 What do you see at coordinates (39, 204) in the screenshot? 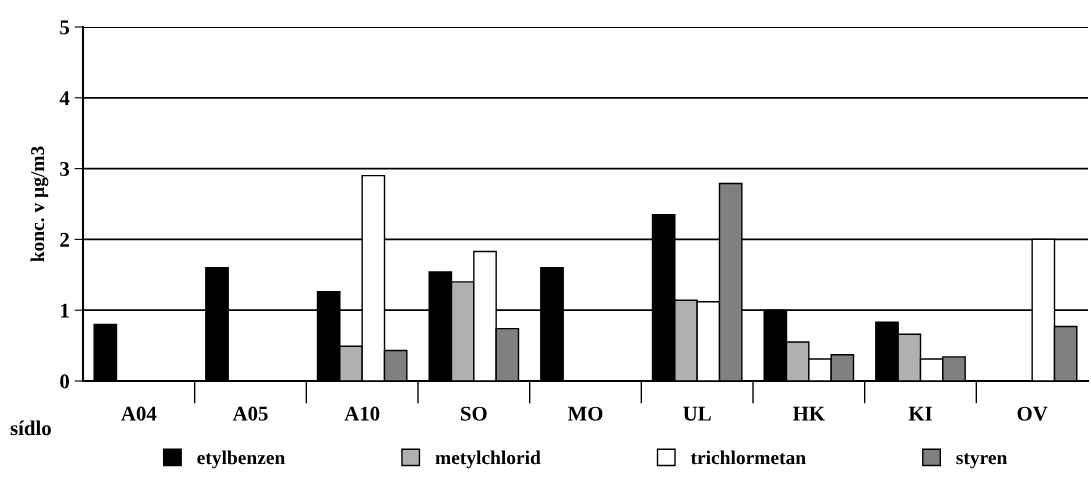
I see `y-axis-title: konc. v µg/m3` at bounding box center [39, 204].